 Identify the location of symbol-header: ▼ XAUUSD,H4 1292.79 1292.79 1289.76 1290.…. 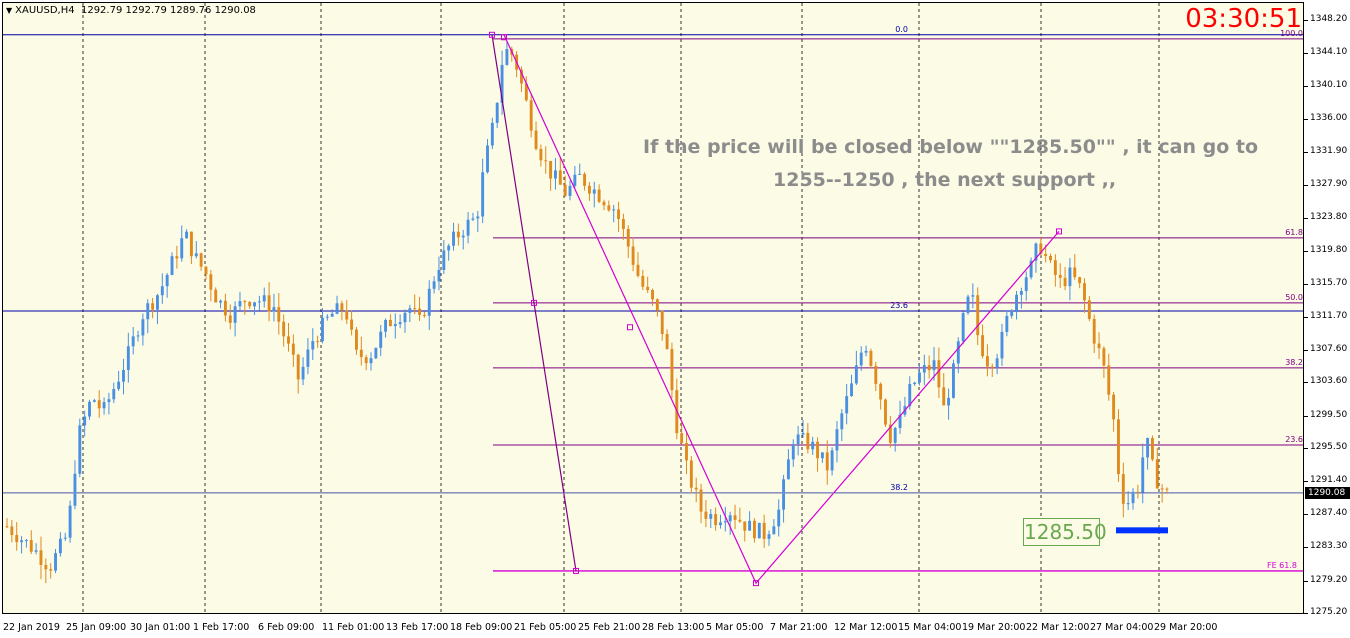
(131, 10).